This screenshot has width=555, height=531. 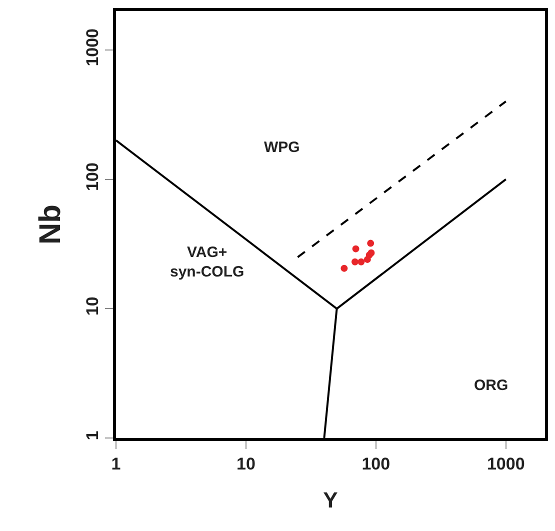 I want to click on x-axis-title: Y, so click(x=330, y=499).